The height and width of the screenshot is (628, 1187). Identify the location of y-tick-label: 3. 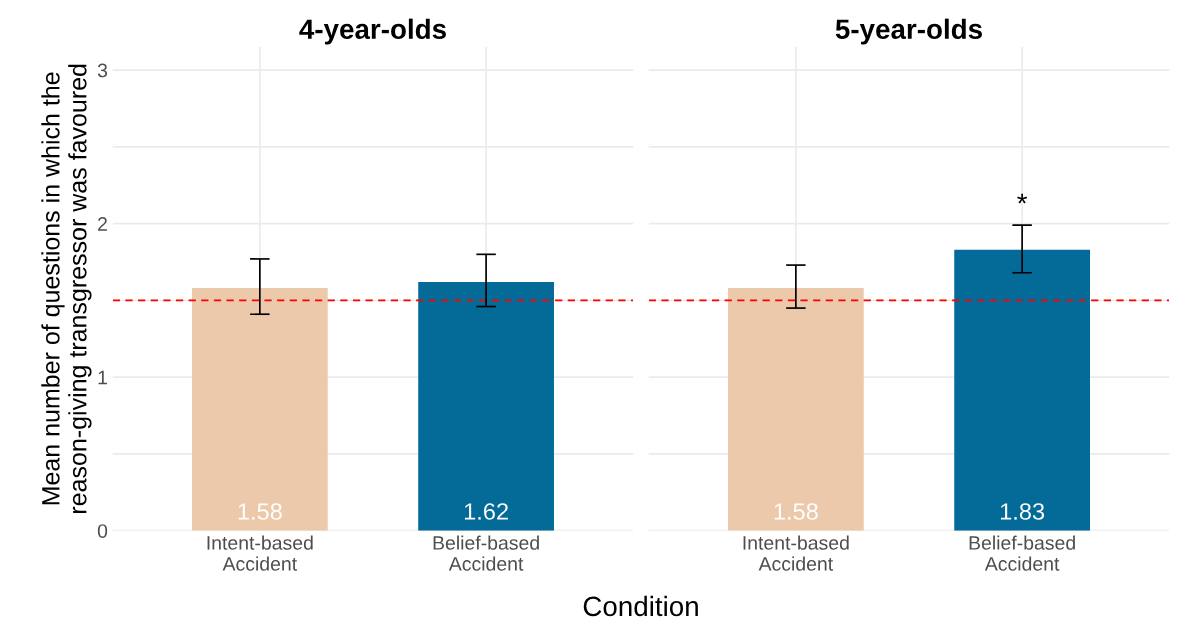
(102, 70).